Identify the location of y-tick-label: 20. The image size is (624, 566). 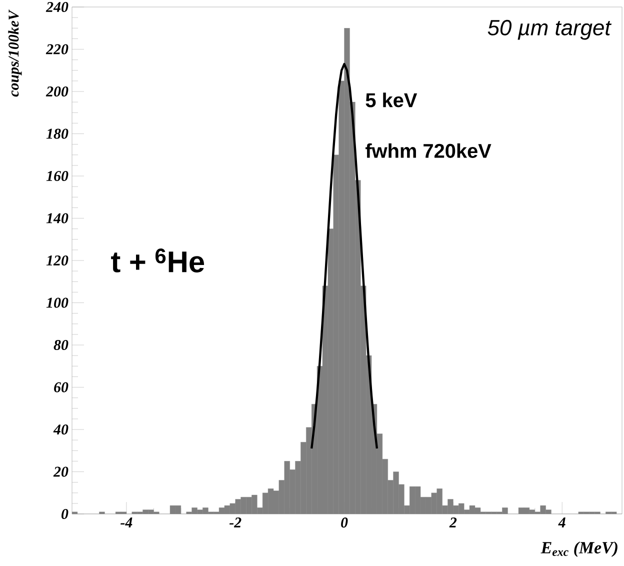
(60, 471).